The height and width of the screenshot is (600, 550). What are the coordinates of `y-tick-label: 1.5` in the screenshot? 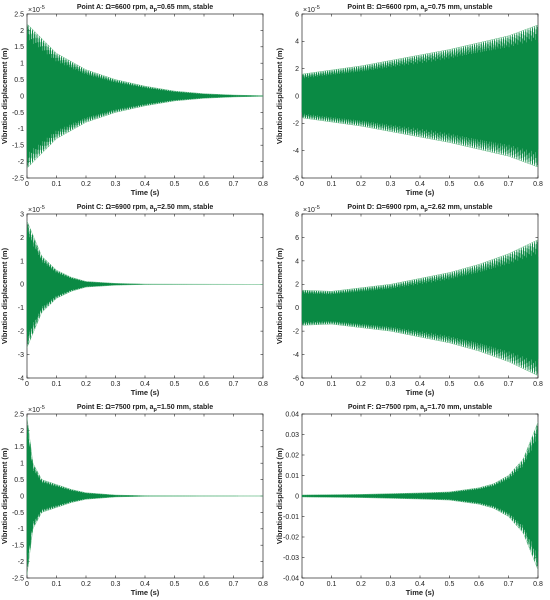 It's located at (19, 447).